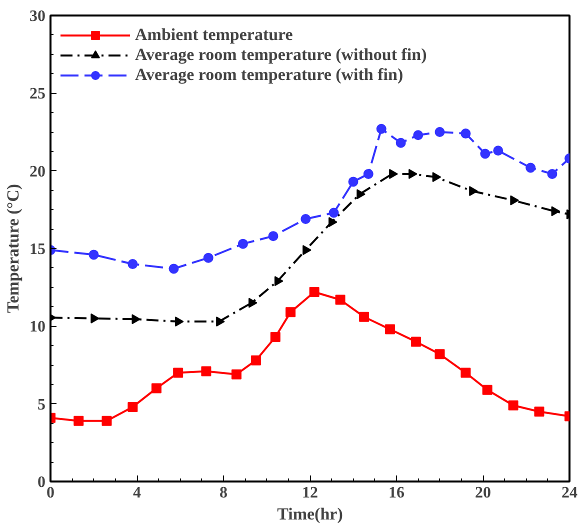 This screenshot has height=526, width=581. Describe the element at coordinates (281, 55) in the screenshot. I see `legend-label: Average room temperature (without fin)` at that location.